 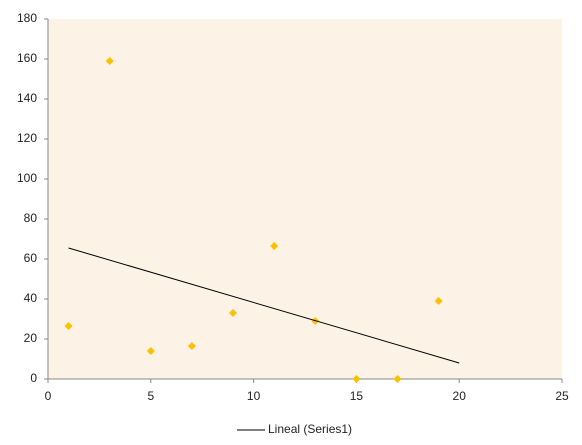 What do you see at coordinates (254, 396) in the screenshot?
I see `x-tick-label: 10` at bounding box center [254, 396].